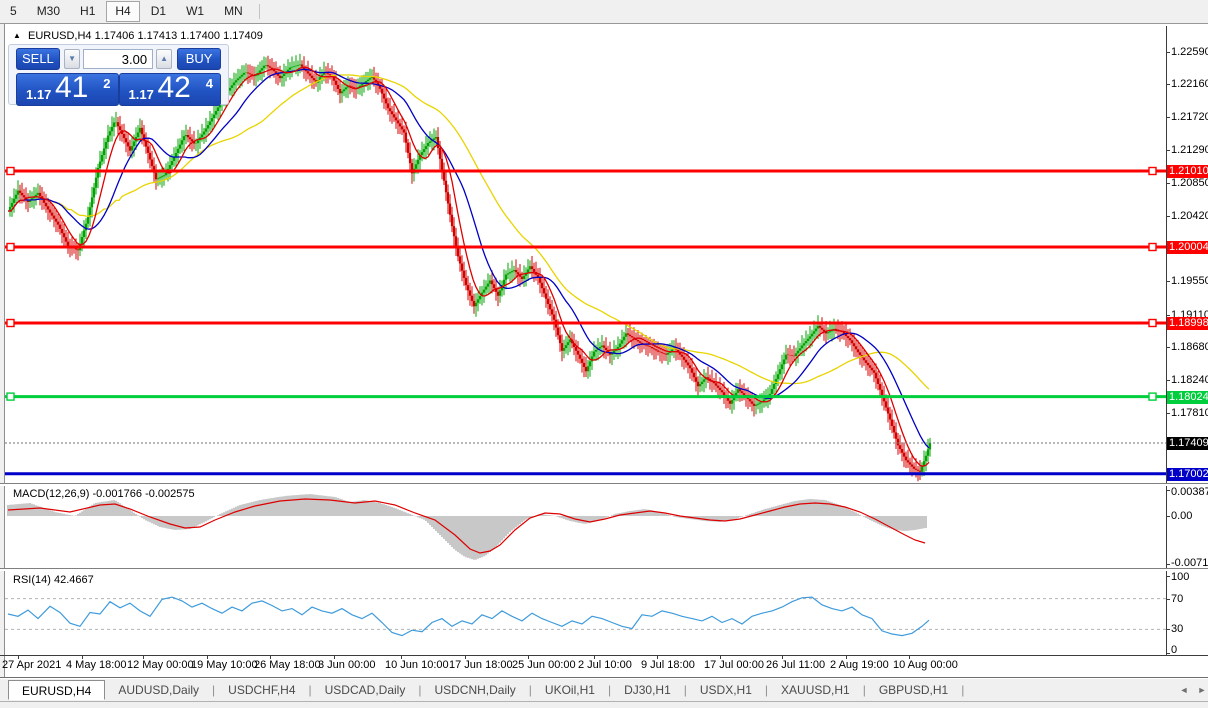  I want to click on tab-scroll-left-icon: ◄, so click(1184, 690).